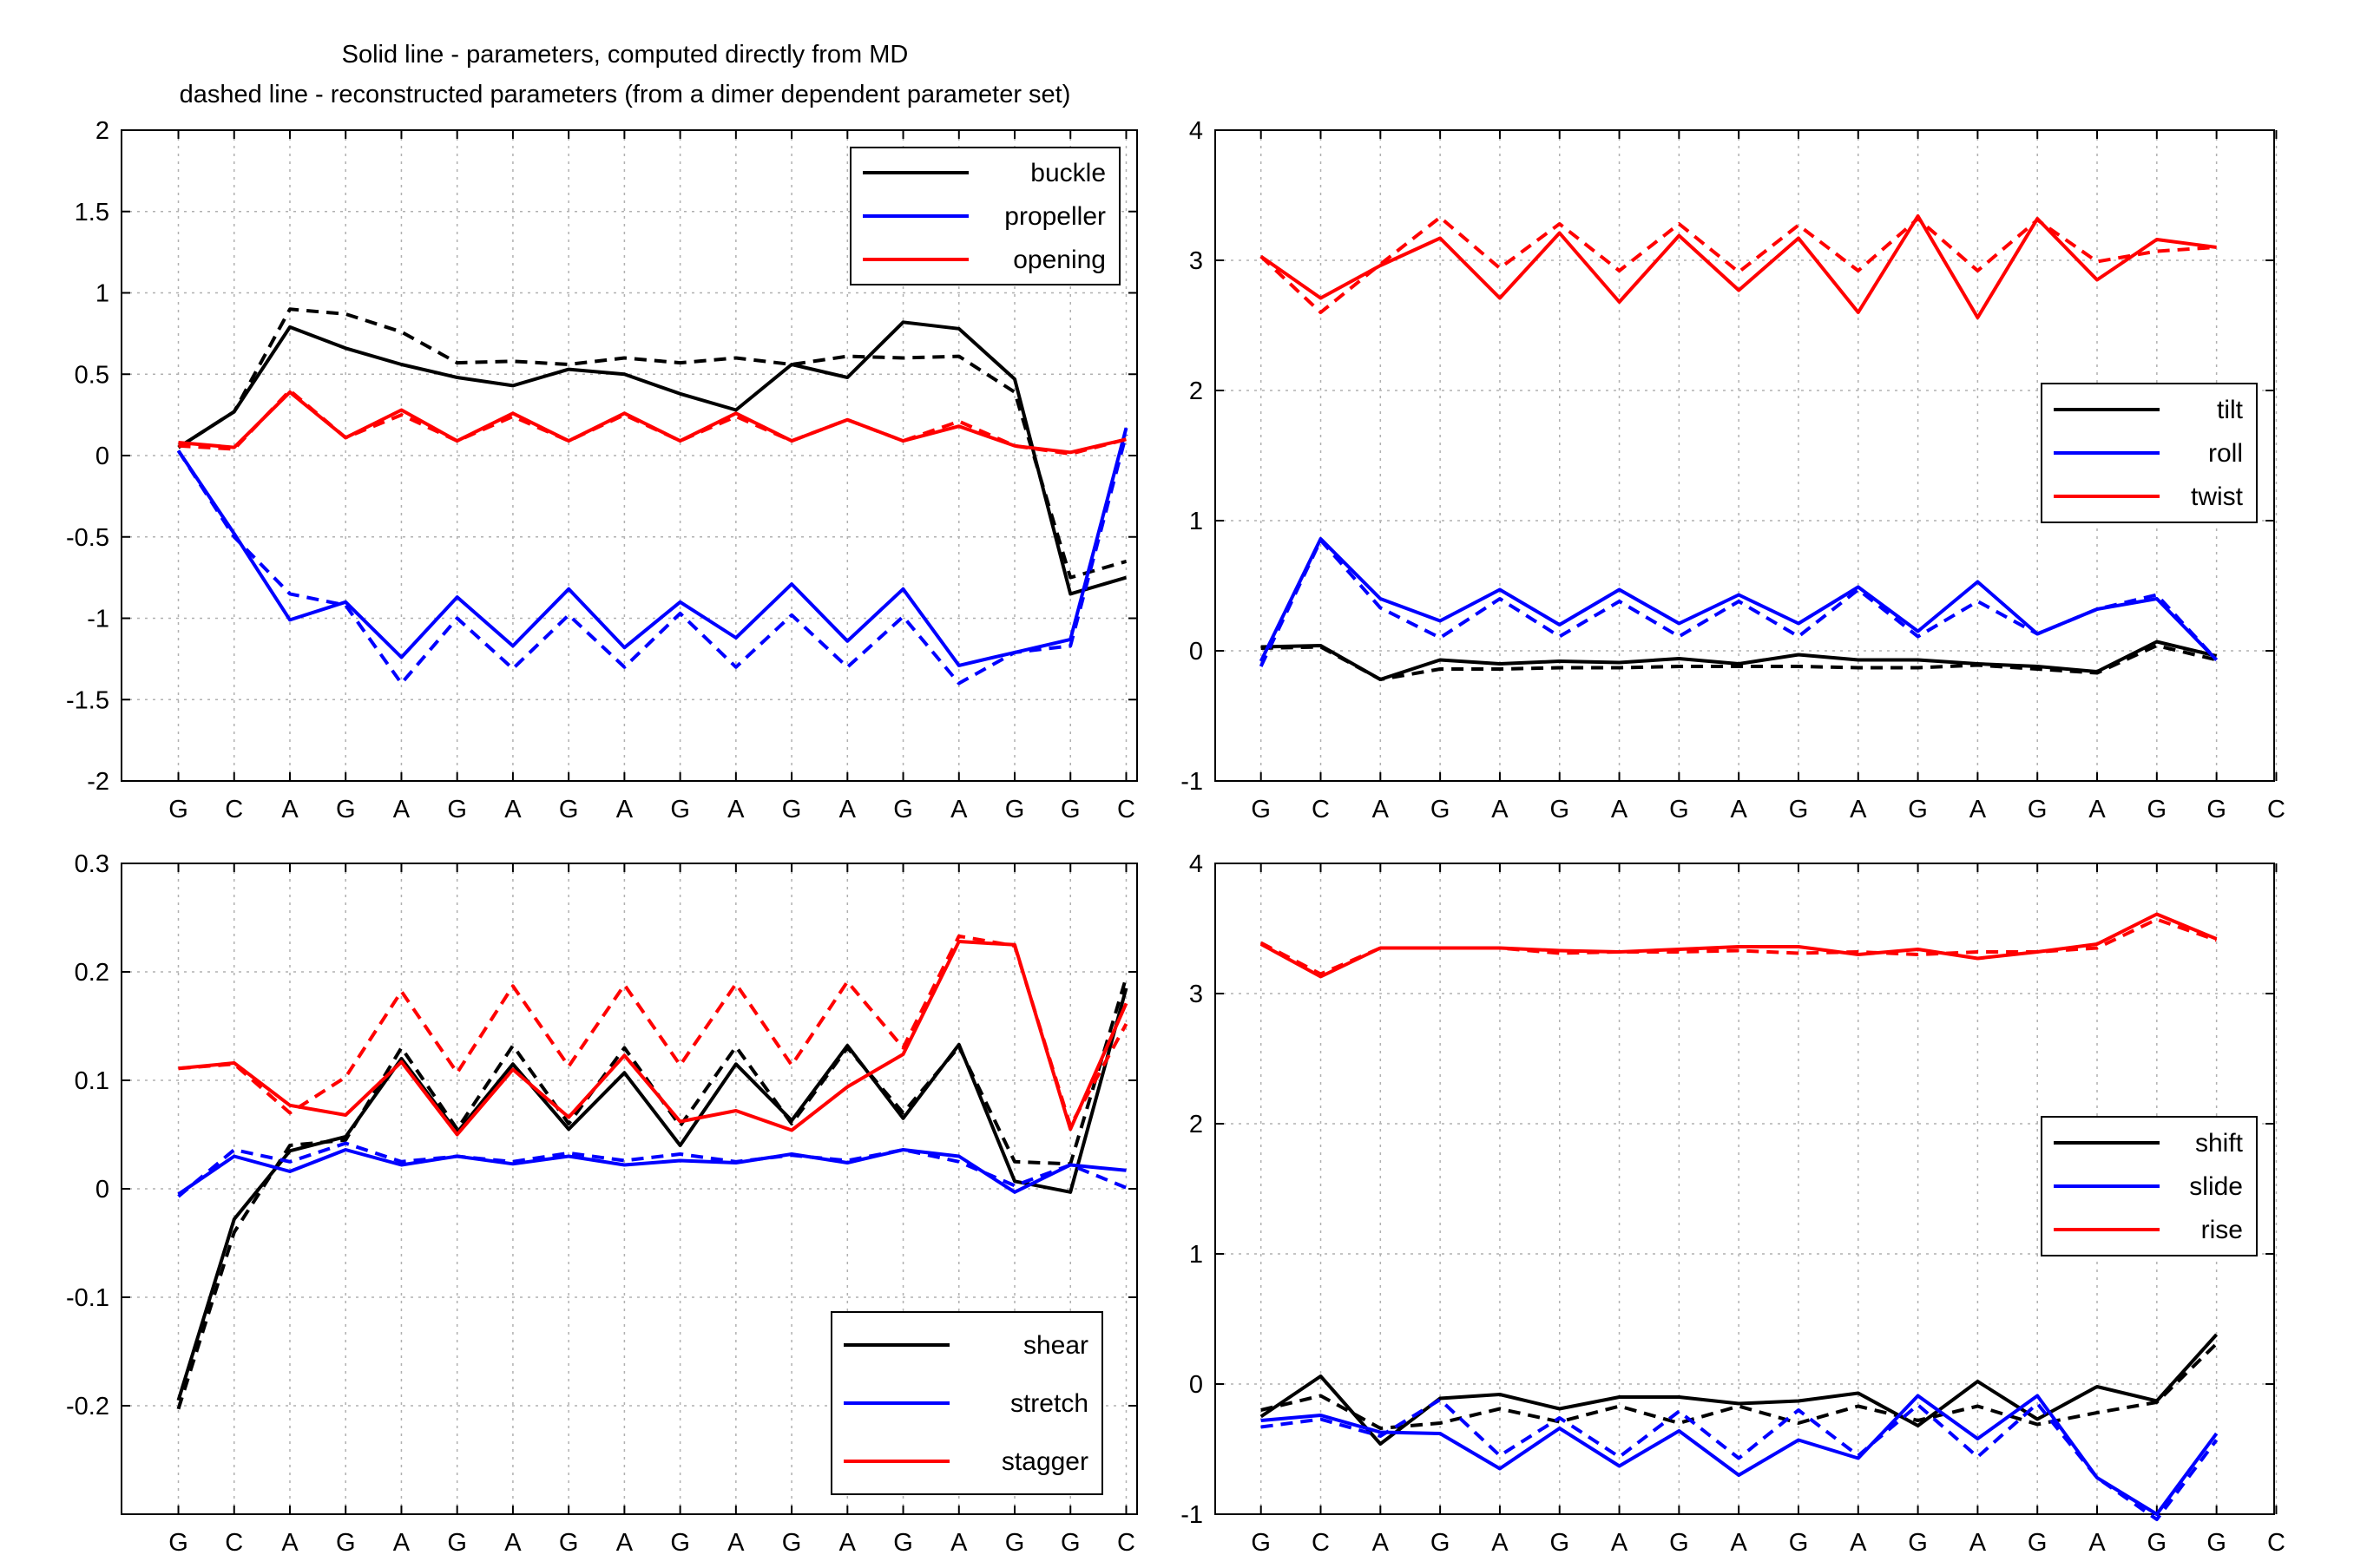 The width and height of the screenshot is (2354, 1568). I want to click on buckle-dashed-line, so click(653, 443).